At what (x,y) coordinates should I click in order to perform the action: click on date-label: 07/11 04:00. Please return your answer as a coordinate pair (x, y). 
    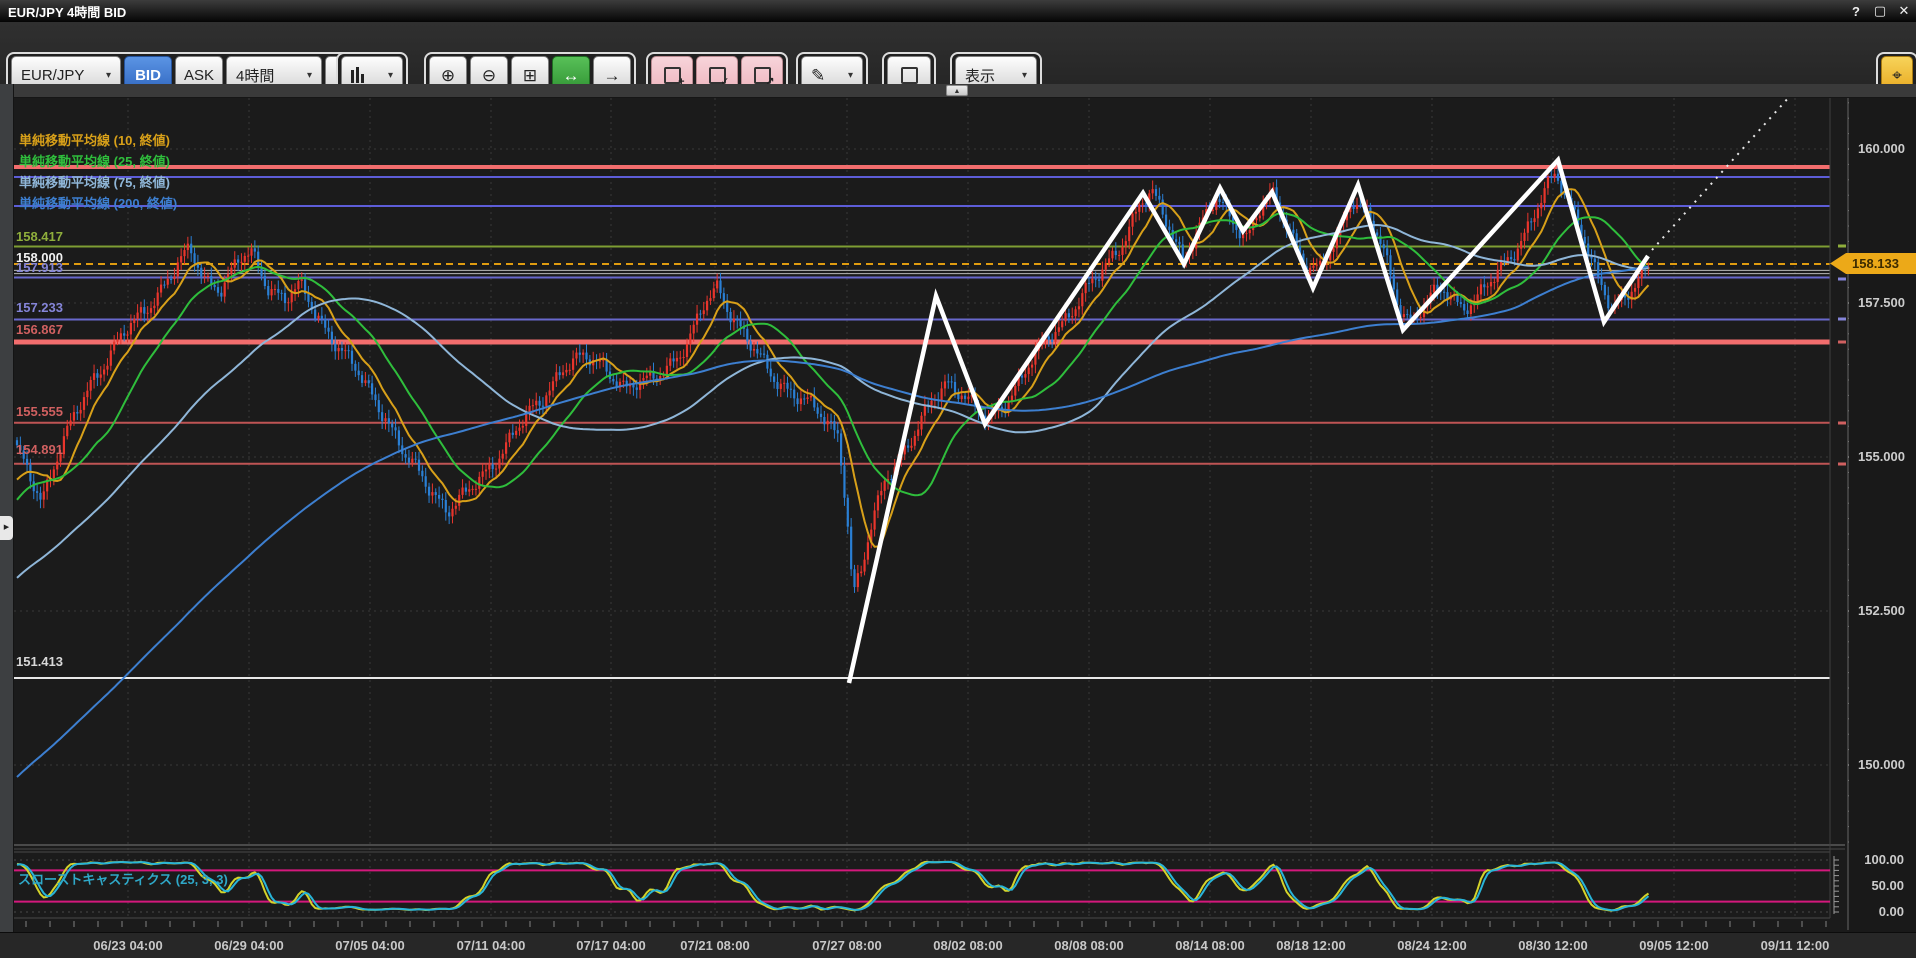
    Looking at the image, I should click on (491, 945).